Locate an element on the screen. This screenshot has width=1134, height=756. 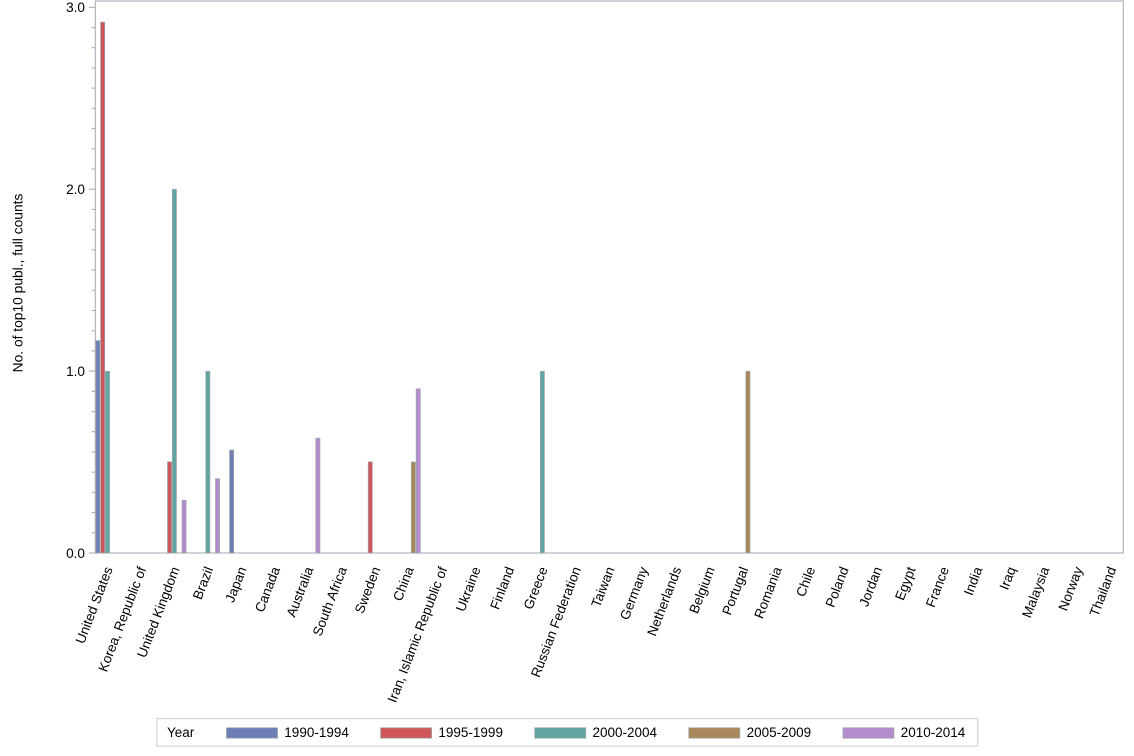
svg-text: 2000-2004 is located at coordinates (625, 732).